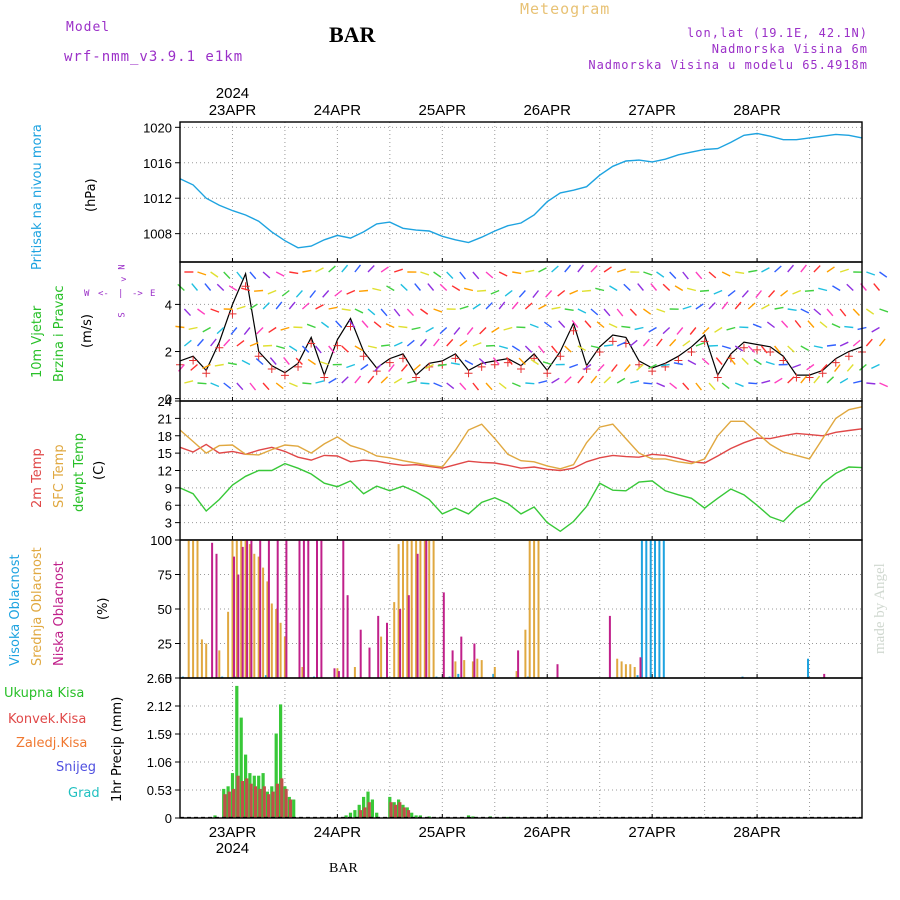 The image size is (900, 900). I want to click on precip-conv-label: Konvek.Kisa, so click(47, 719).